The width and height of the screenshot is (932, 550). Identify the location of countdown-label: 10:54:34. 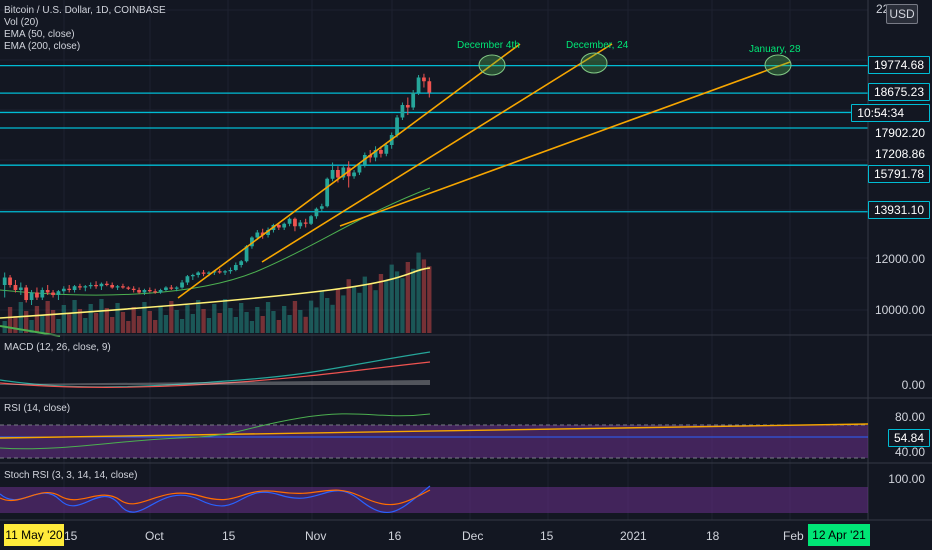
(890, 113).